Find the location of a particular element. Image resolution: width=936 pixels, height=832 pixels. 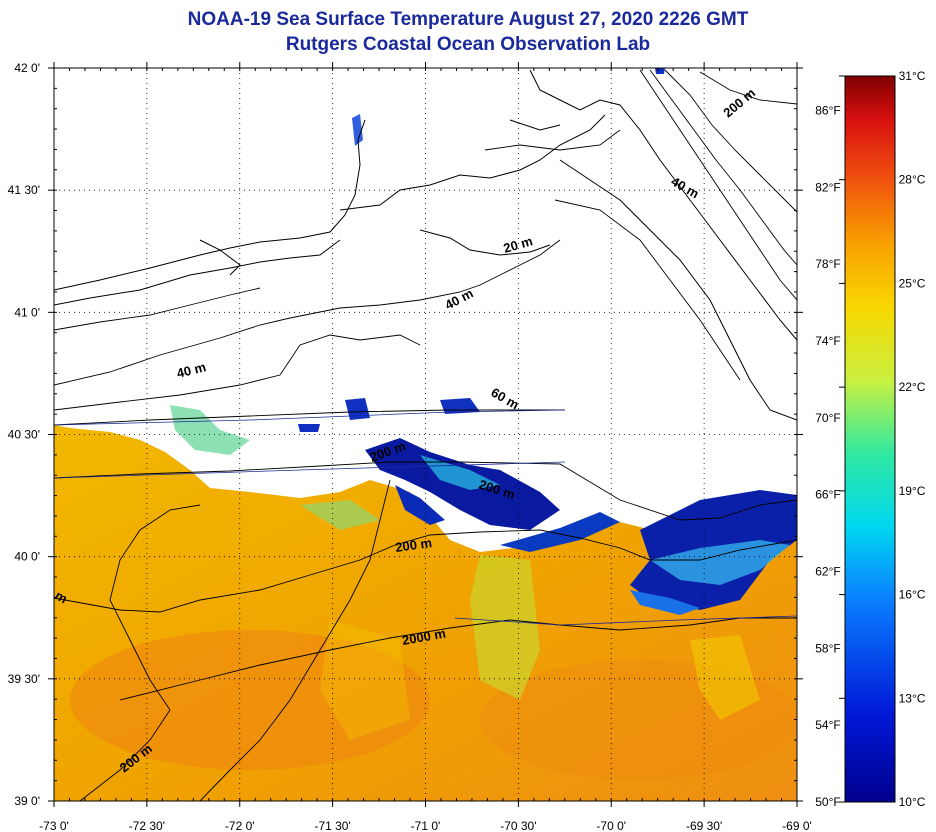

longitude-label: -69 0' is located at coordinates (797, 825).